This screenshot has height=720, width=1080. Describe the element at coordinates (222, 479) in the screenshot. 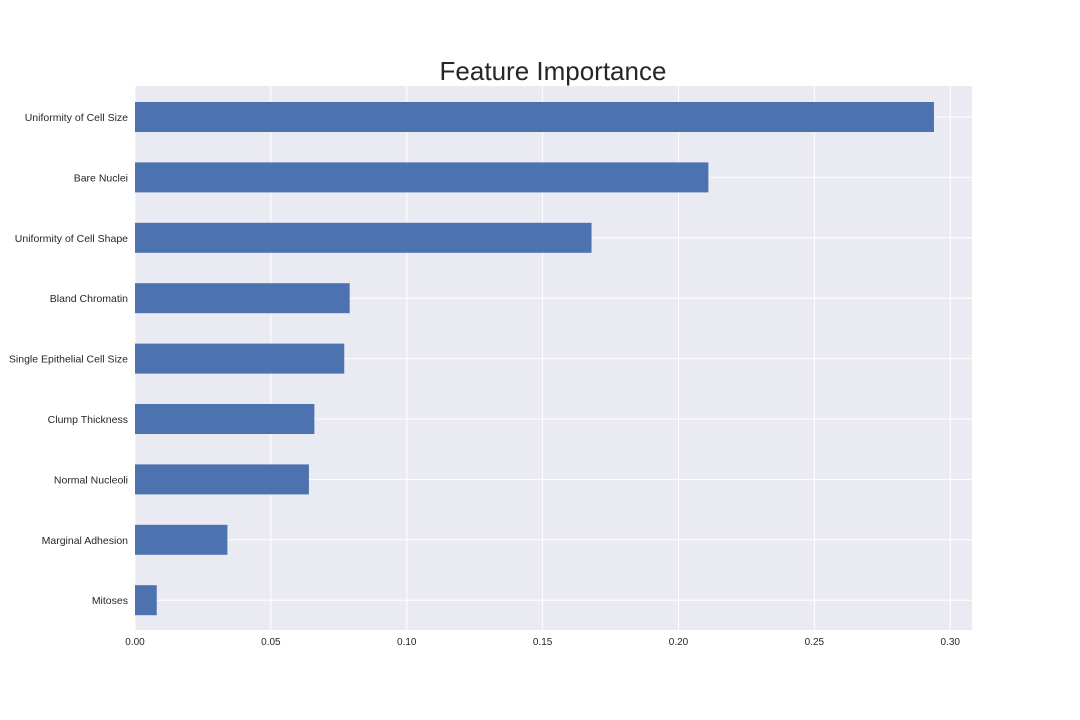

I see `bar-normal-nucleoli` at that location.